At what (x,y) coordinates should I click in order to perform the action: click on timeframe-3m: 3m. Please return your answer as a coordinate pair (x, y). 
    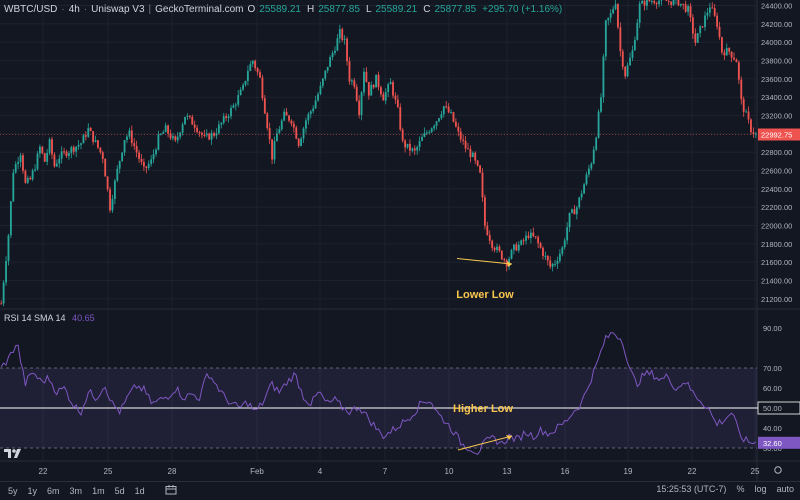
    Looking at the image, I should click on (76, 491).